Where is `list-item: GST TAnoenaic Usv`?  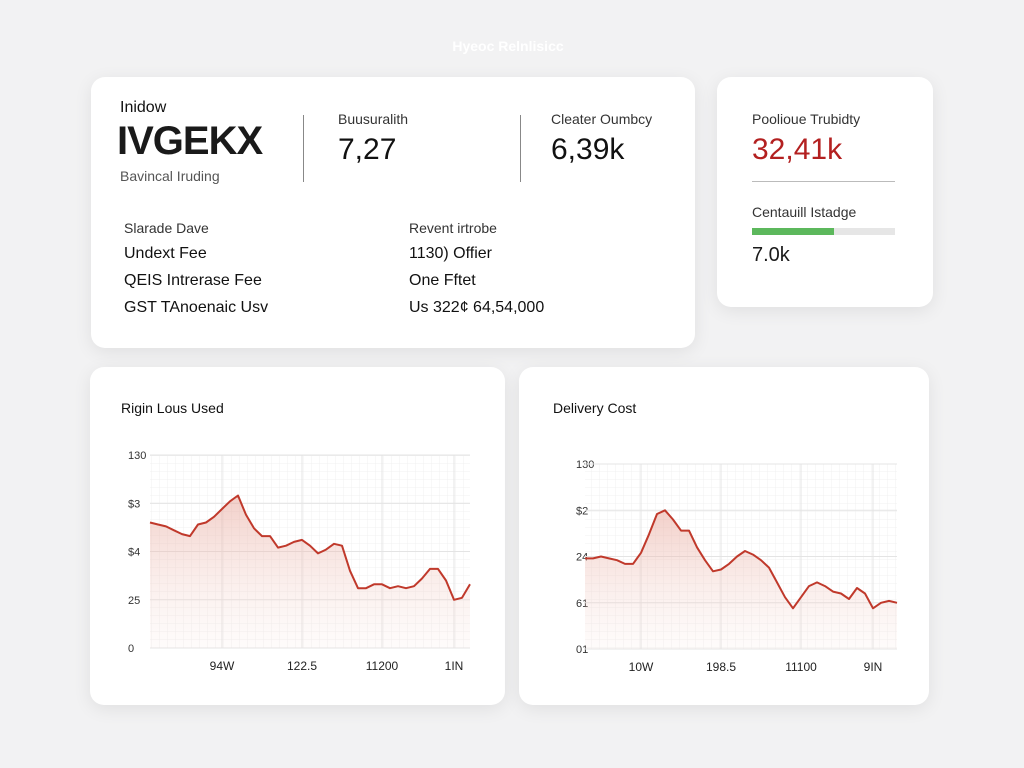
list-item: GST TAnoenaic Usv is located at coordinates (196, 307).